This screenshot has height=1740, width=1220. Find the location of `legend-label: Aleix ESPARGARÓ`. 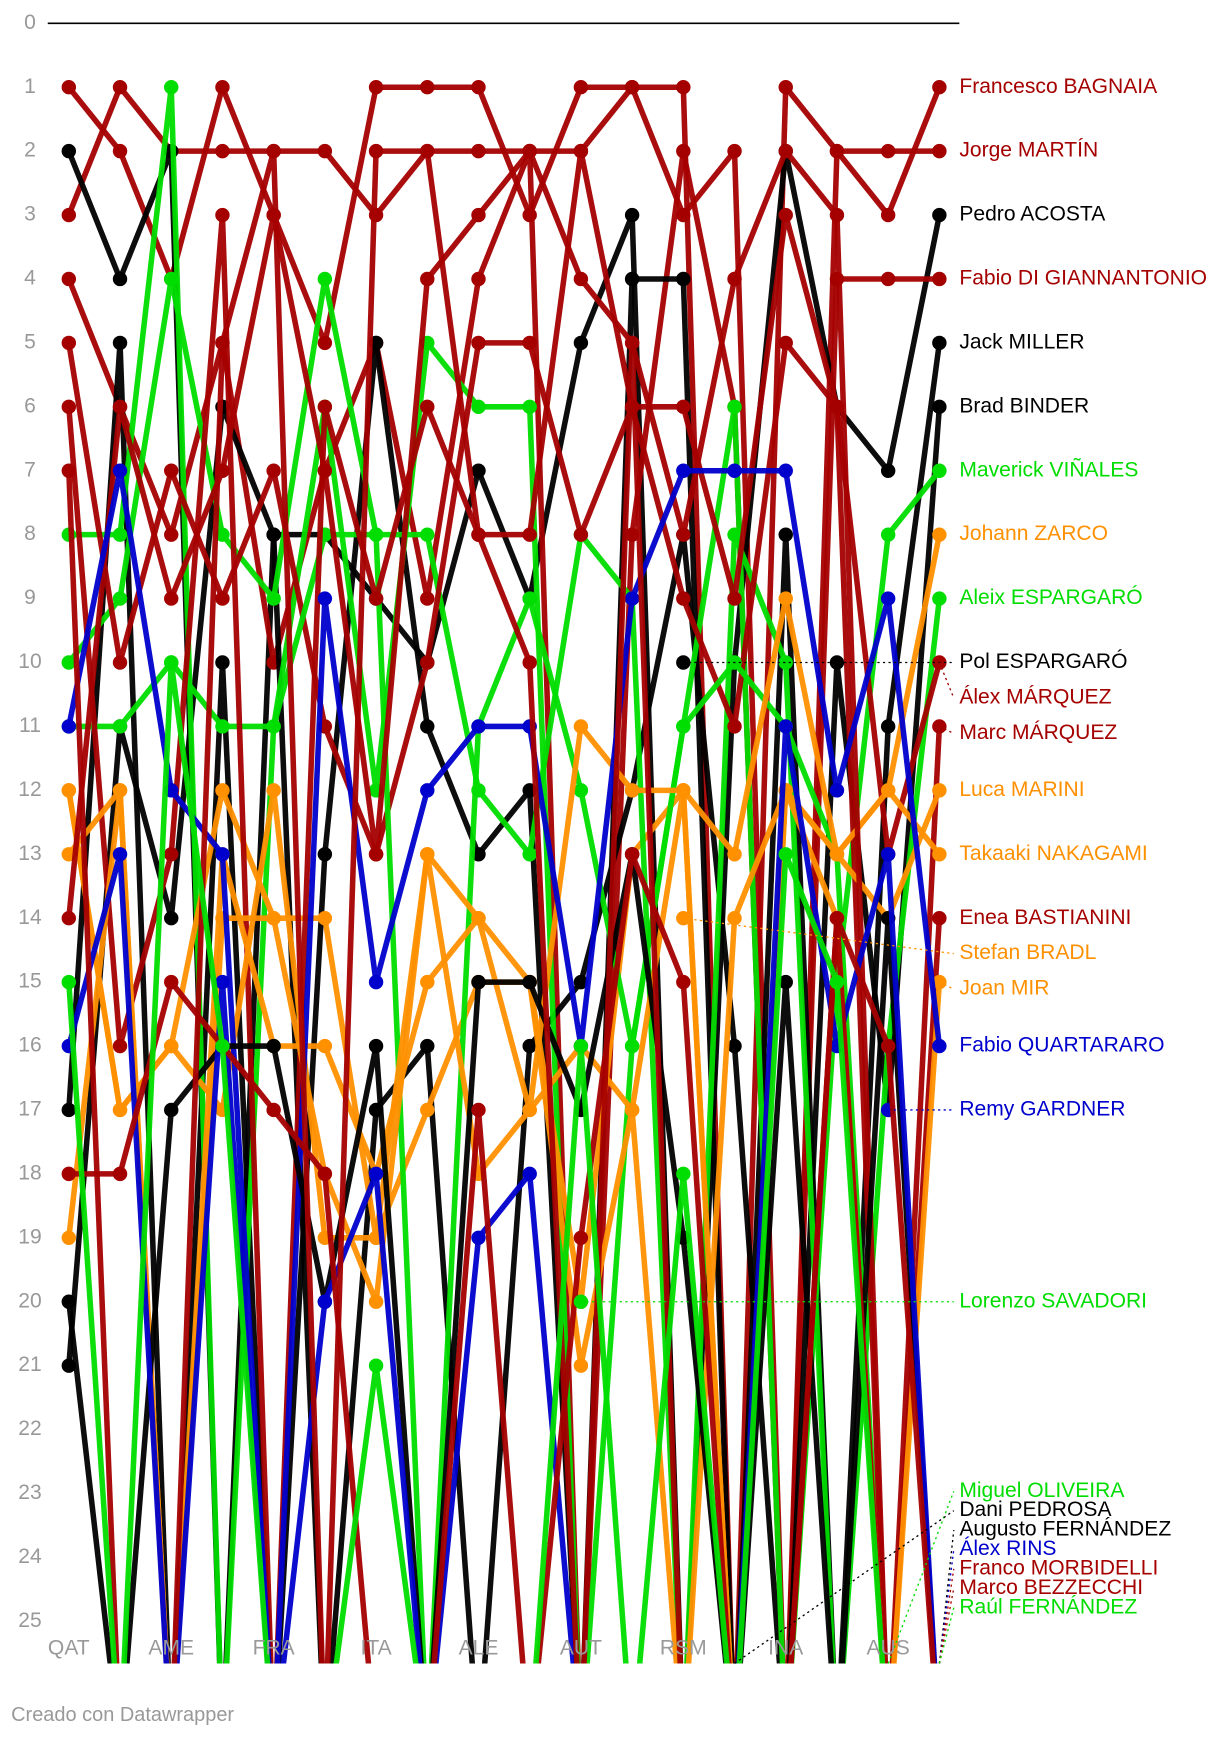

legend-label: Aleix ESPARGARÓ is located at coordinates (1050, 597).